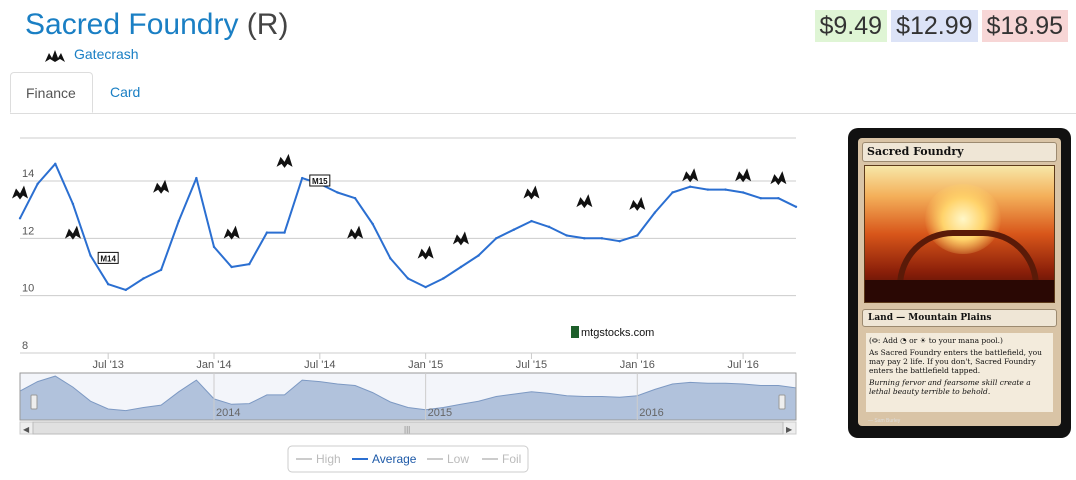  Describe the element at coordinates (161, 186) in the screenshot. I see `theros-set-icon` at that location.